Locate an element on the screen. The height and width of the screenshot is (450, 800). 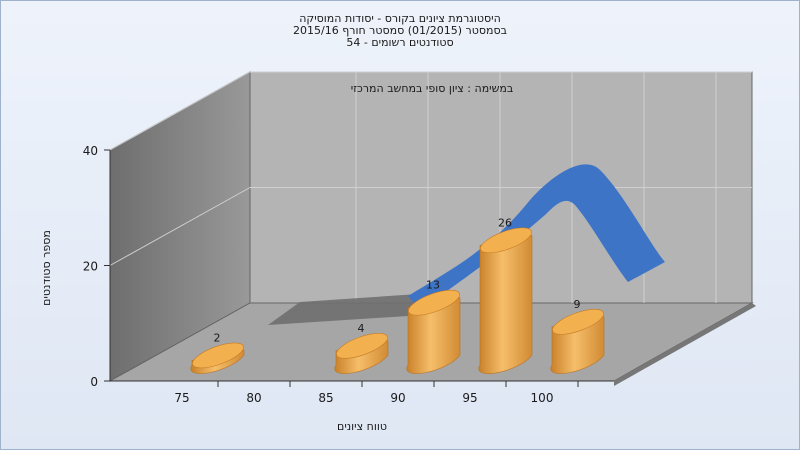
bar: 4 is located at coordinates (361, 348).